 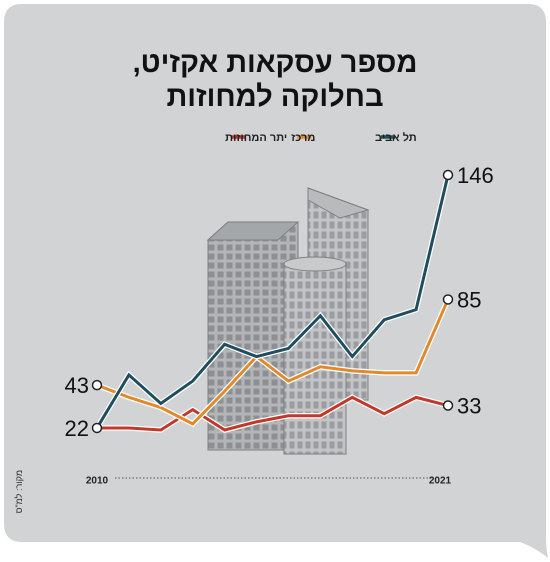 I want to click on chart-title: בחלוקה למחוזות, so click(x=274, y=97).